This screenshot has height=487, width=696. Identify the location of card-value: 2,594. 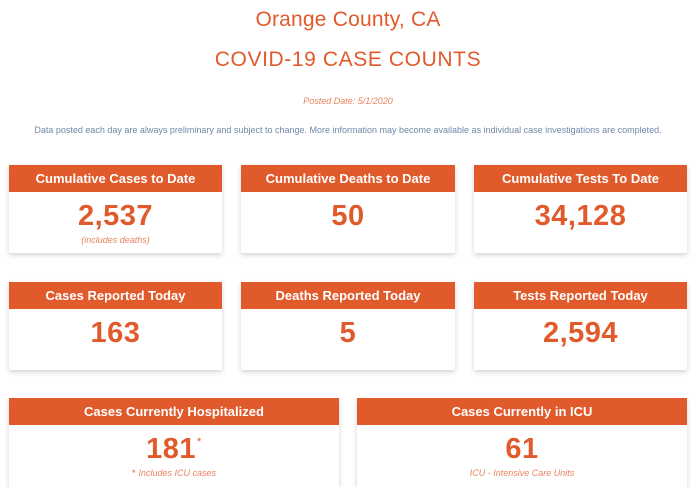
(580, 333).